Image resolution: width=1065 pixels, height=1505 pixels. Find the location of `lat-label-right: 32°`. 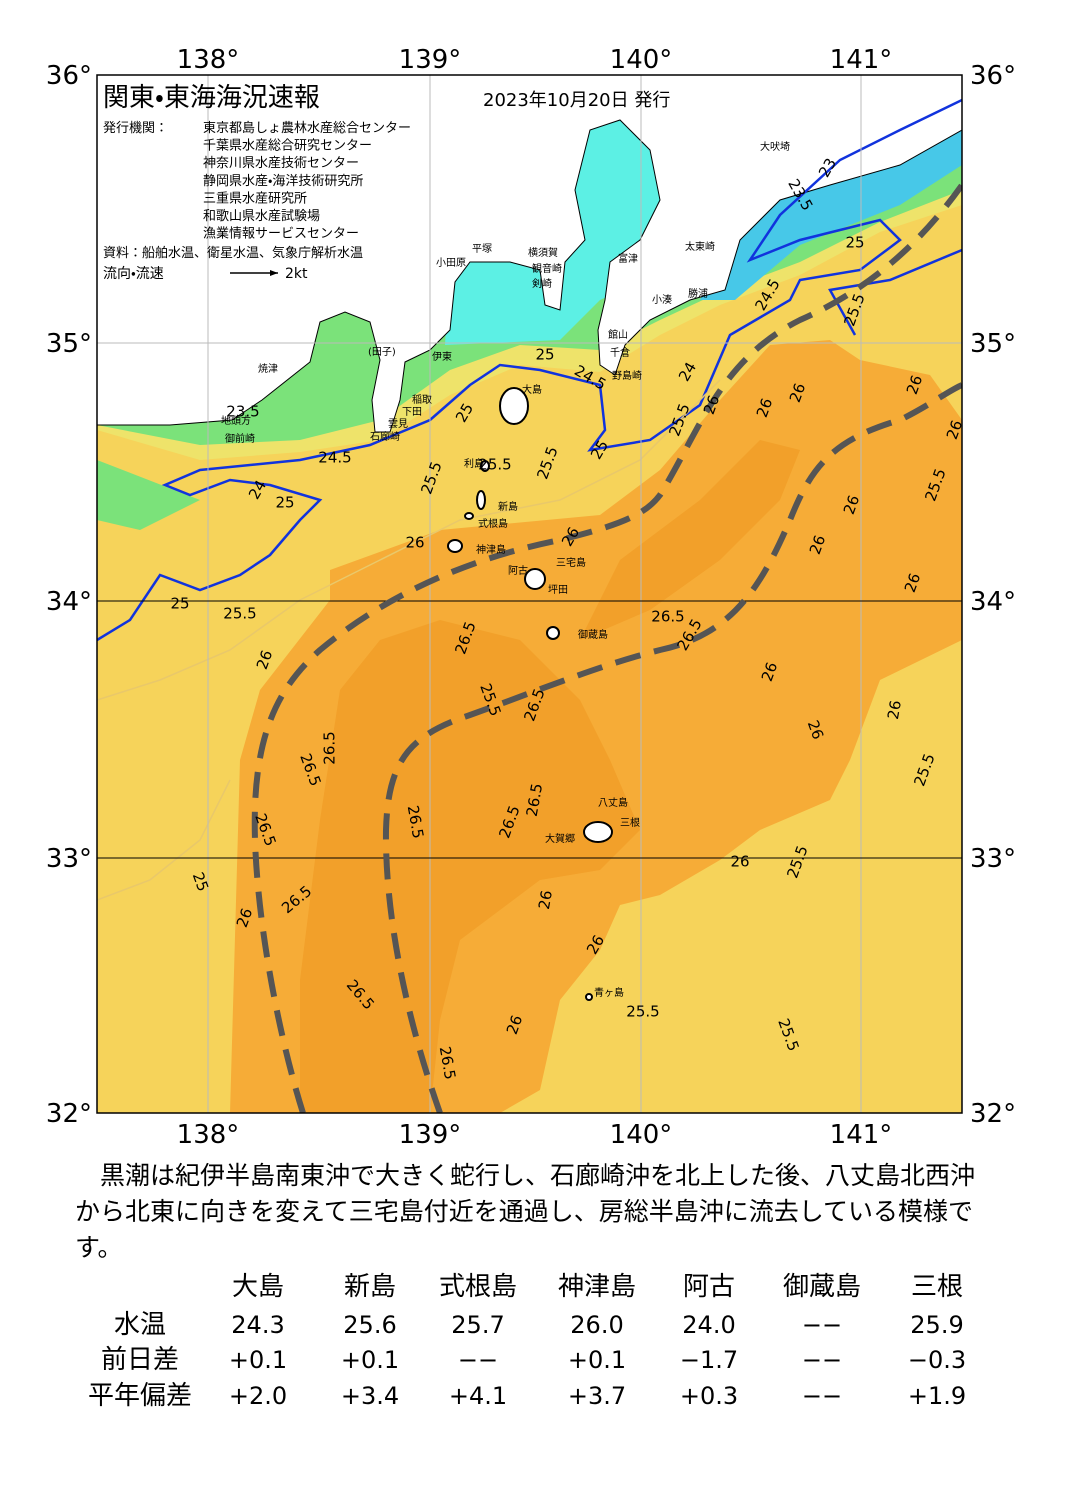

lat-label-right: 32° is located at coordinates (993, 1114).